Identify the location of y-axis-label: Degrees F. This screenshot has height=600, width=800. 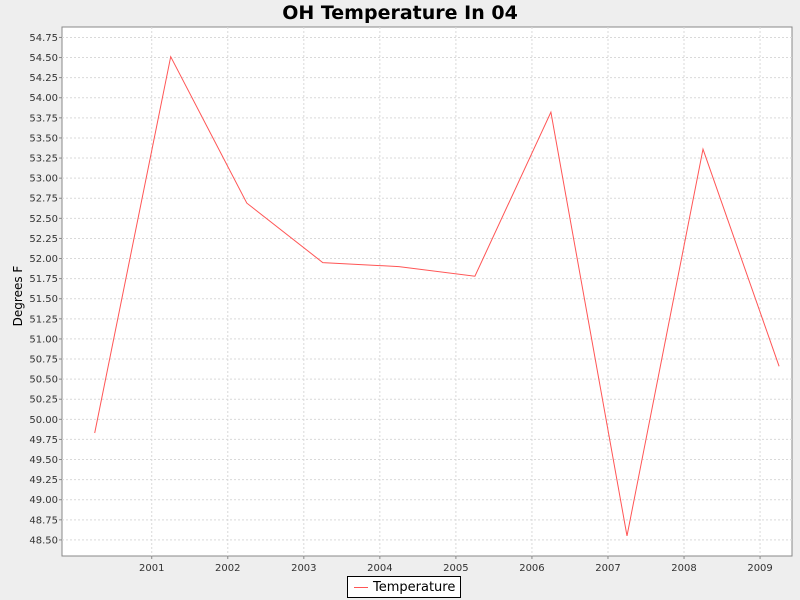
(18, 296).